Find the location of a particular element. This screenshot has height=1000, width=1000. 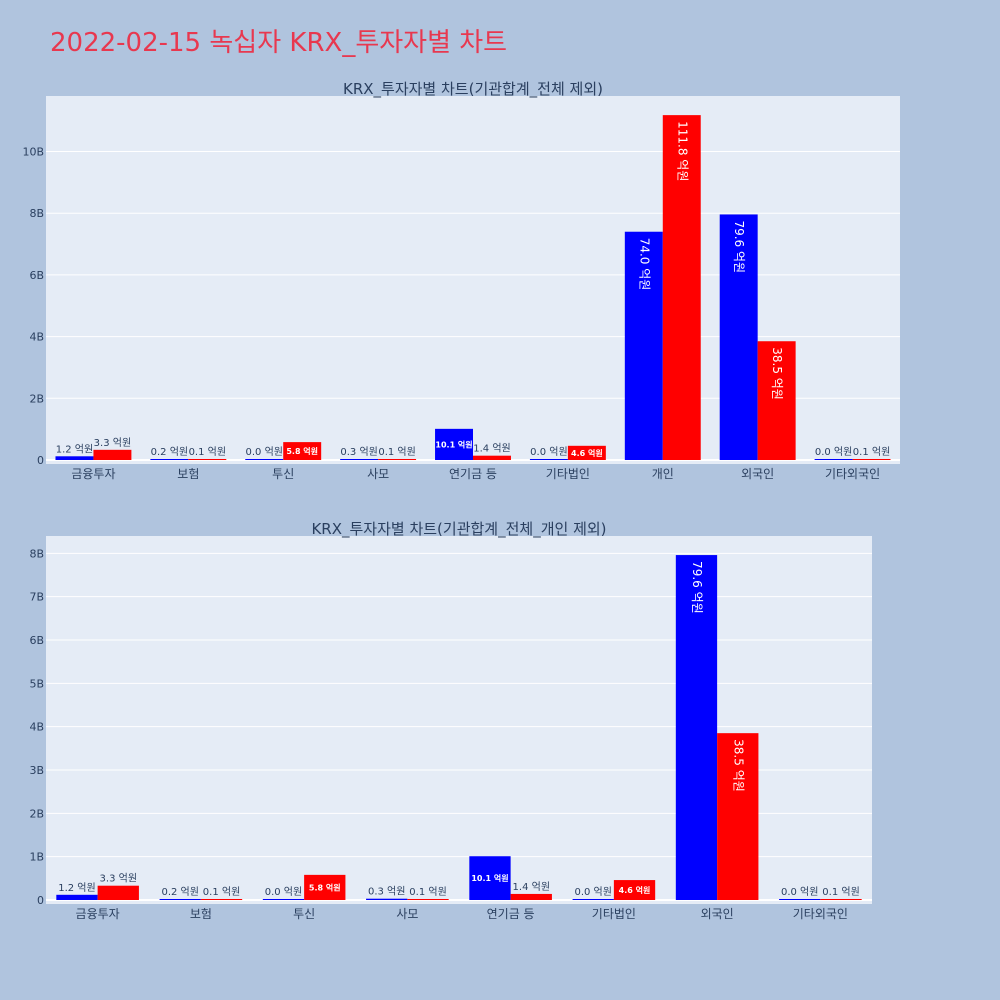

y-tick-label: 3B is located at coordinates (36, 770).